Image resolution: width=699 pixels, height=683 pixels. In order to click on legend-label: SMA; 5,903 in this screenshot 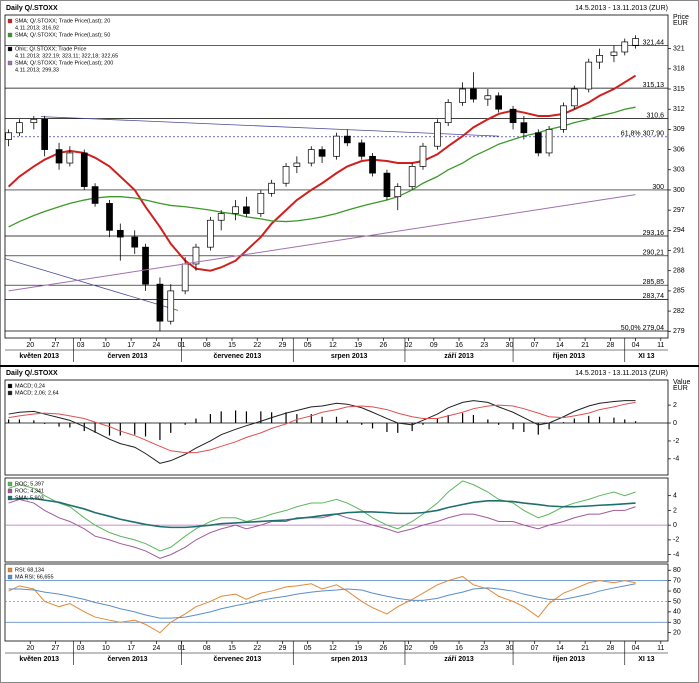, I will do `click(29, 498)`.